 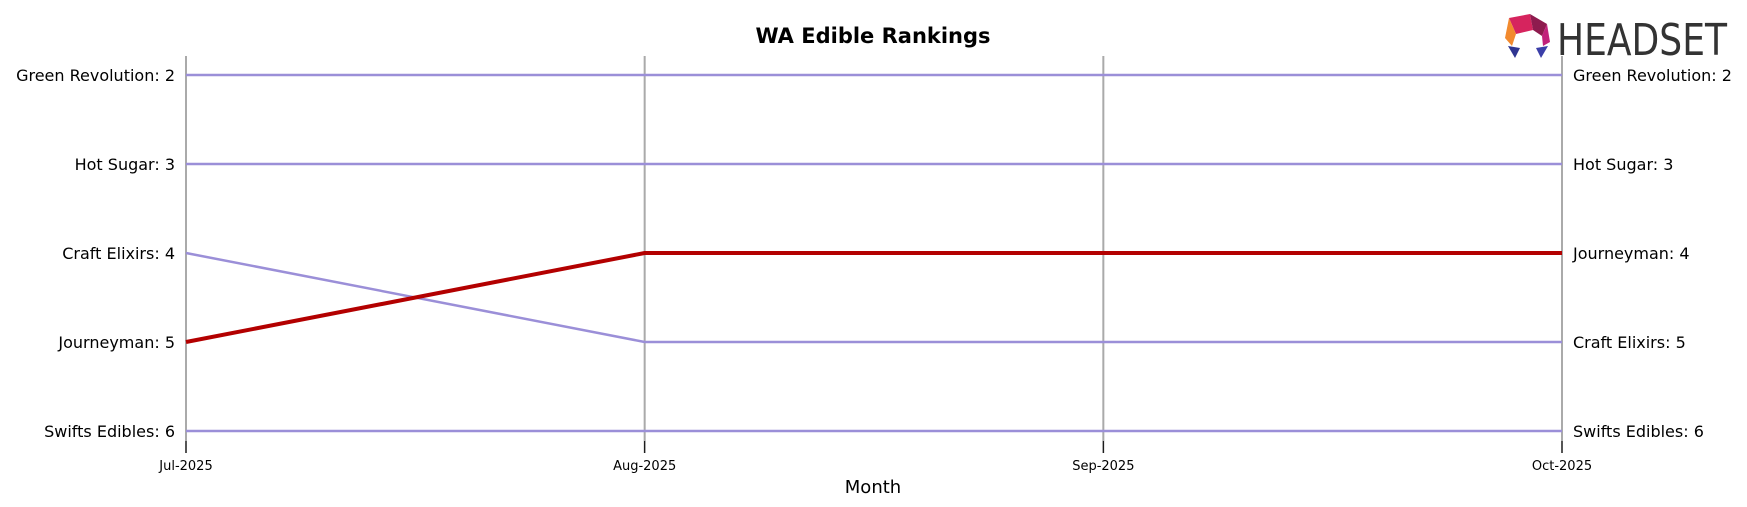 What do you see at coordinates (185, 466) in the screenshot?
I see `x-tick-label: Jul-2025` at bounding box center [185, 466].